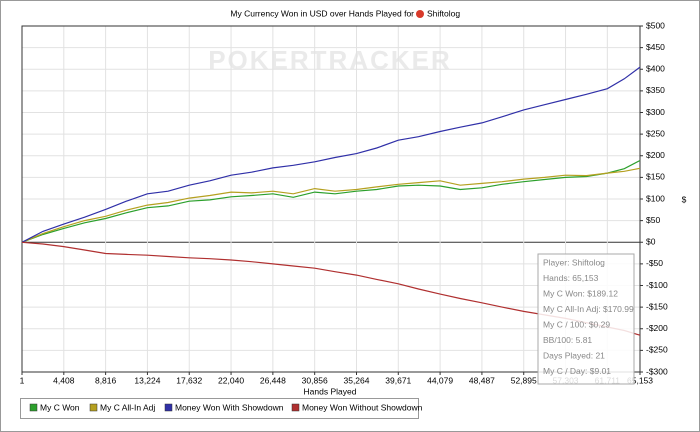 This screenshot has width=700, height=432. What do you see at coordinates (576, 324) in the screenshot?
I see `info-line: My C / 100: $0.29` at bounding box center [576, 324].